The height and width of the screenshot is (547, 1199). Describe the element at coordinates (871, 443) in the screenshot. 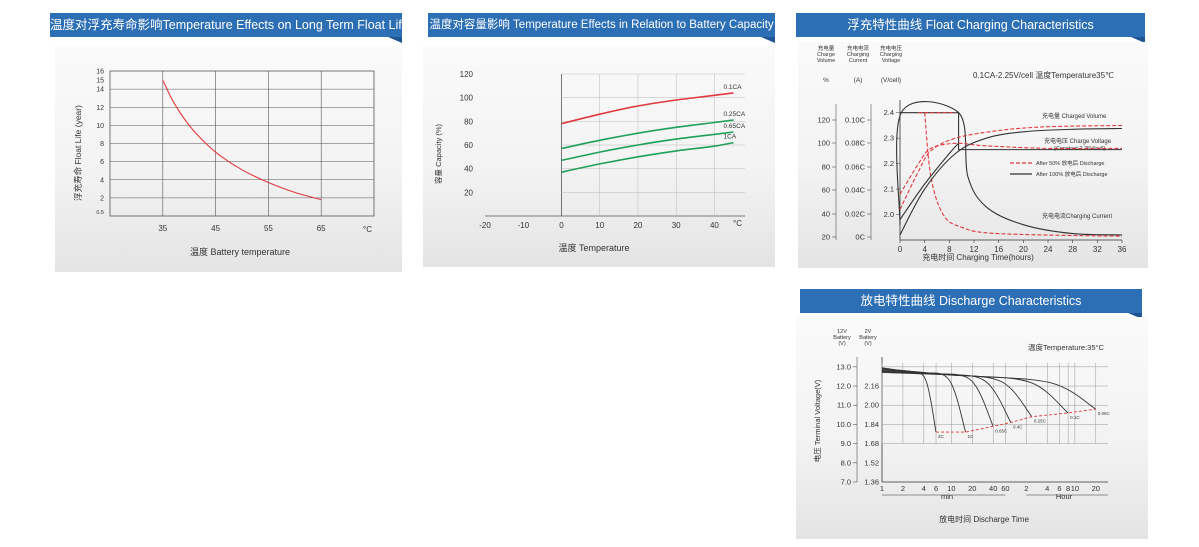

I see `y-tick-2v: 1.68` at that location.